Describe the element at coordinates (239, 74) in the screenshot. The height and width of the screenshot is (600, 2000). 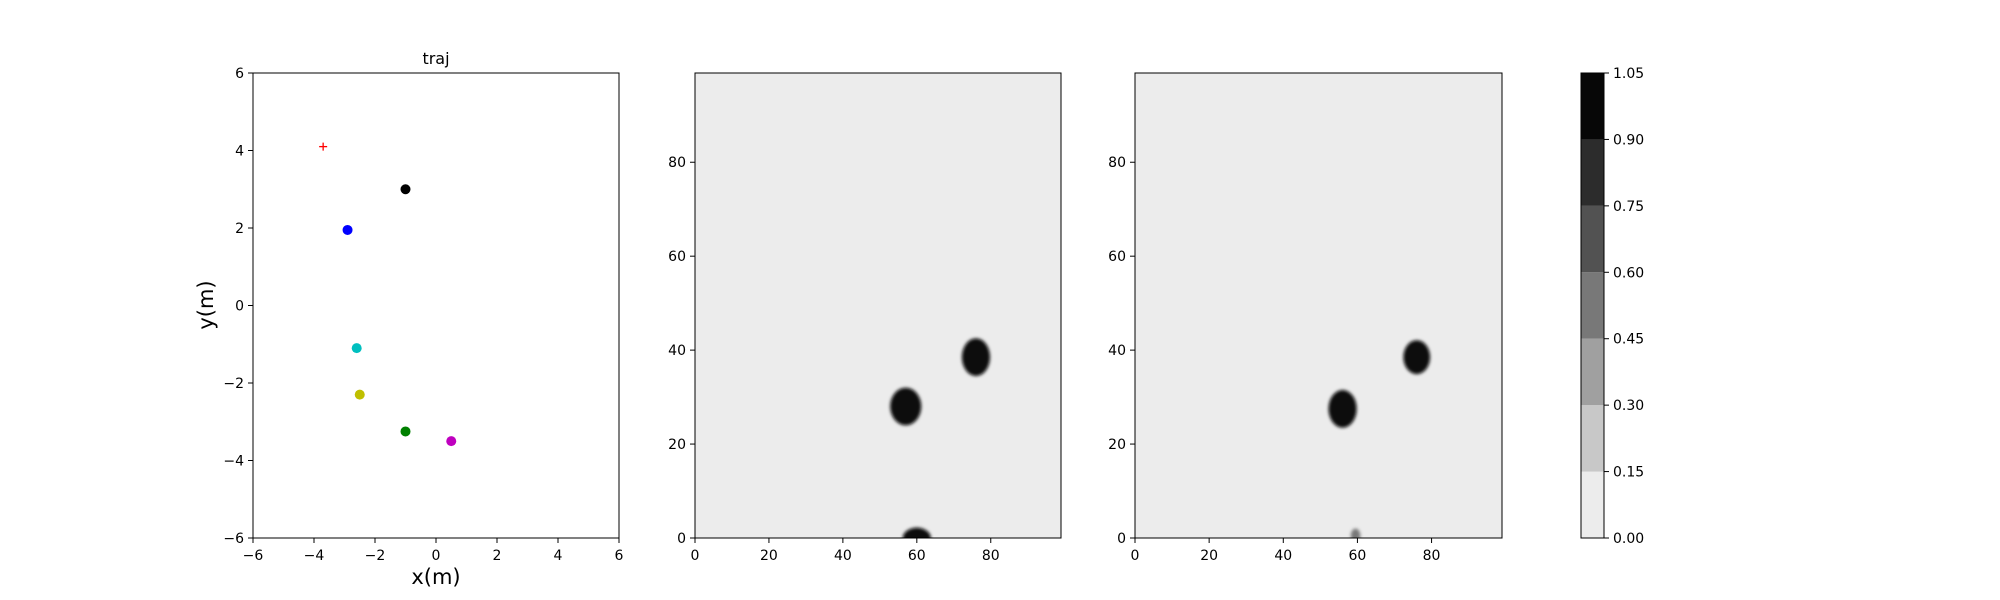
I see `y-tick-label: 6` at that location.